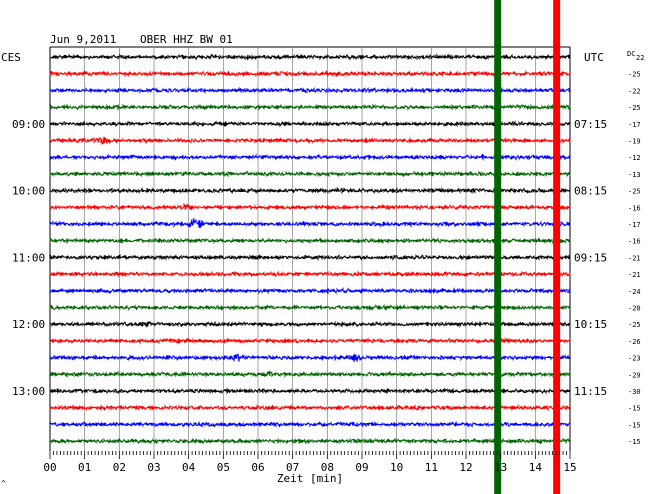 The image size is (650, 494). I want to click on x-tick-label: 07, so click(292, 467).